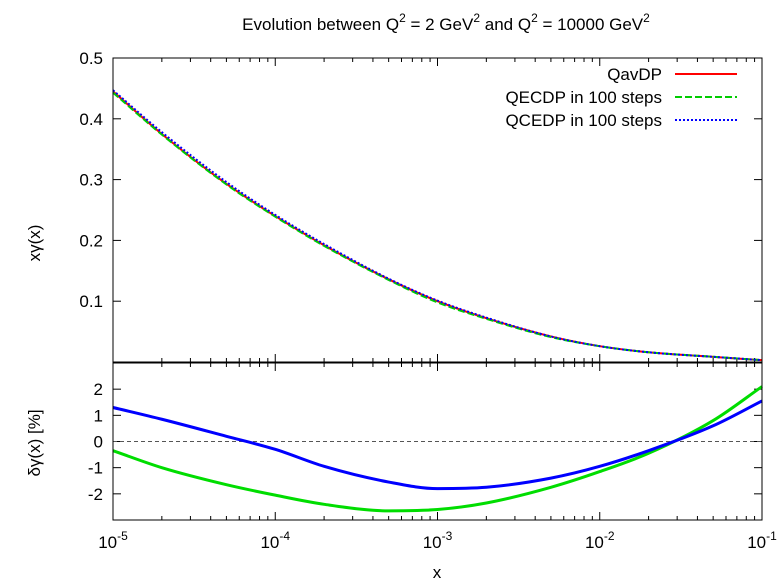 The width and height of the screenshot is (782, 583). I want to click on legend-label-qcedp-in-100-steps: QCEDP in 100 steps, so click(583, 120).